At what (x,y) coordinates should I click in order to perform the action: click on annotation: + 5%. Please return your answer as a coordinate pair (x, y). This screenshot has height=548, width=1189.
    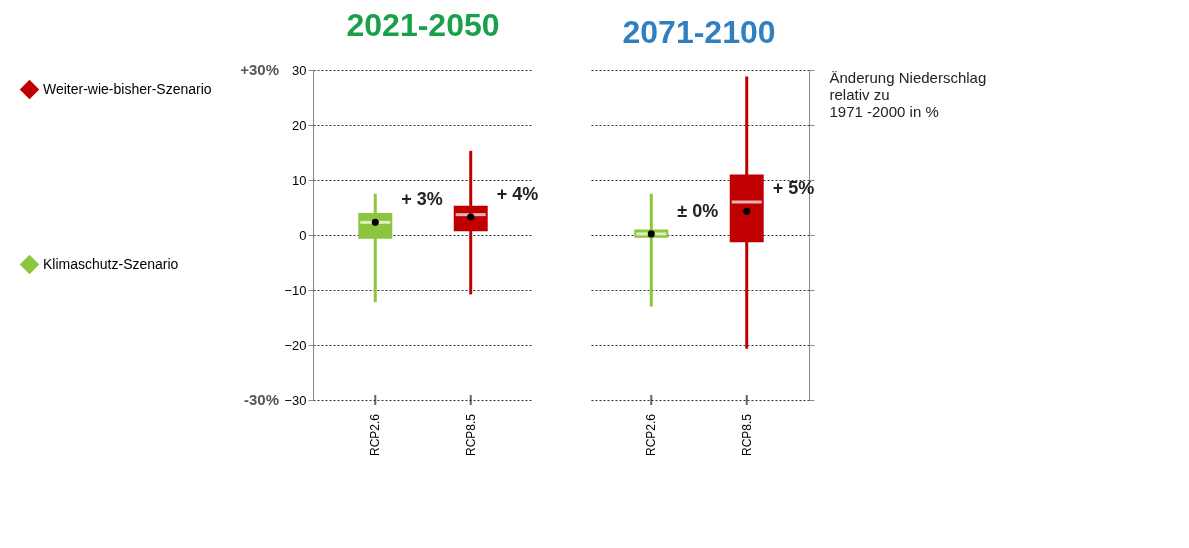
    Looking at the image, I should click on (793, 188).